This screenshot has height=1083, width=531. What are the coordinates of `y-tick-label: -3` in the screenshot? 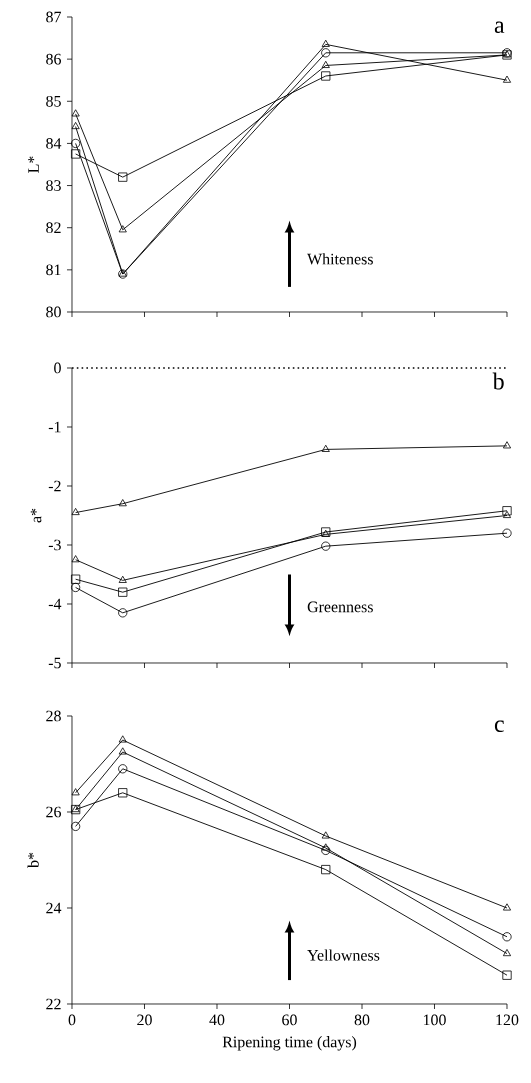 It's located at (54, 545).